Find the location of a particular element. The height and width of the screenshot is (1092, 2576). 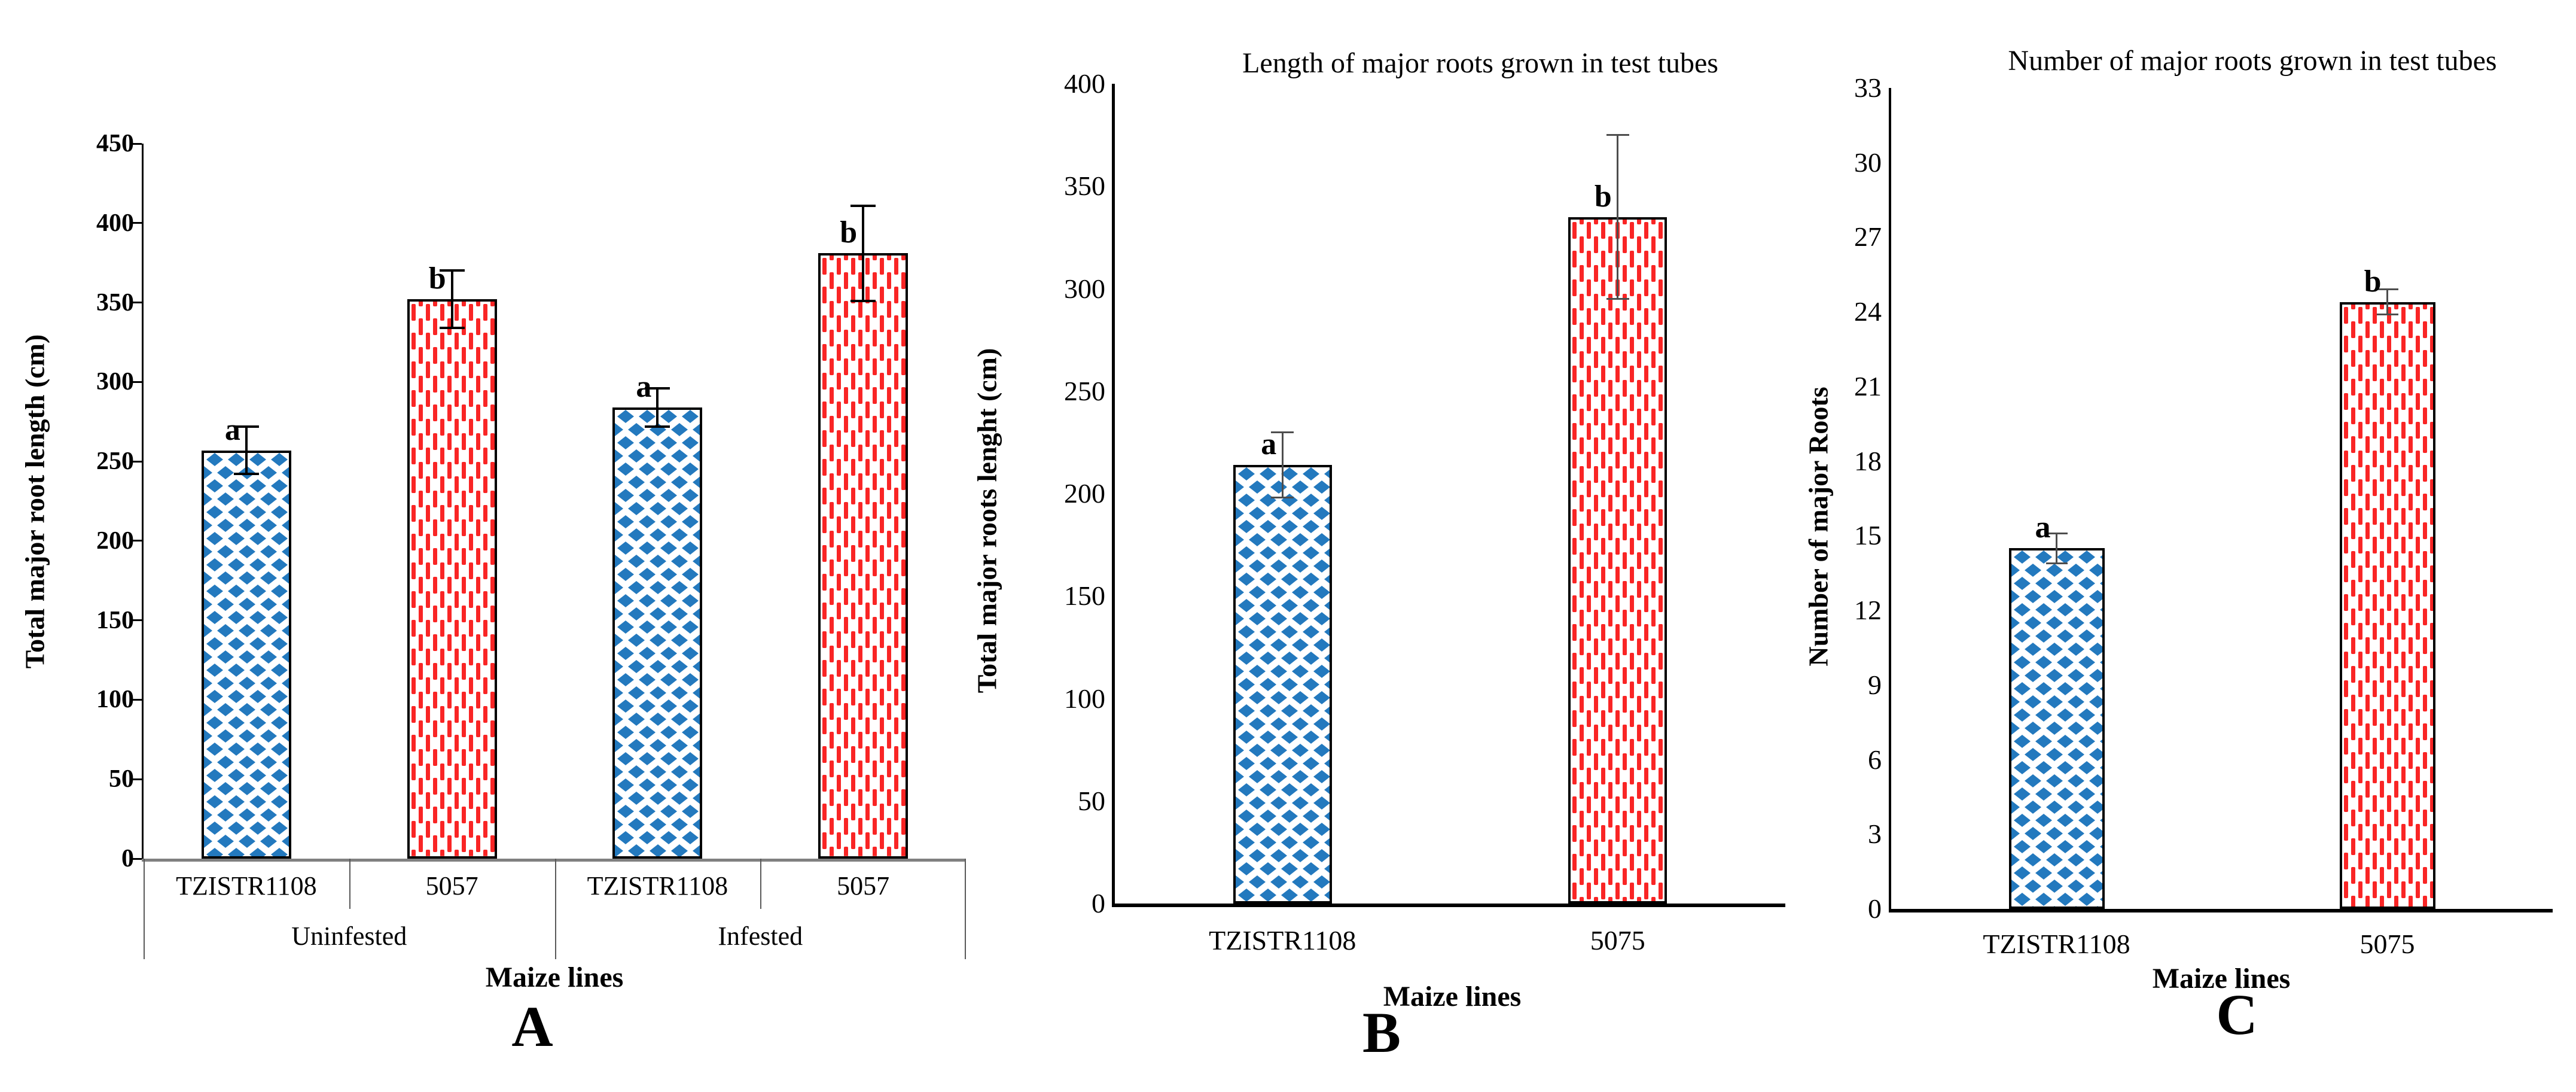

bar-a-3-TZISTR1108 is located at coordinates (658, 633).